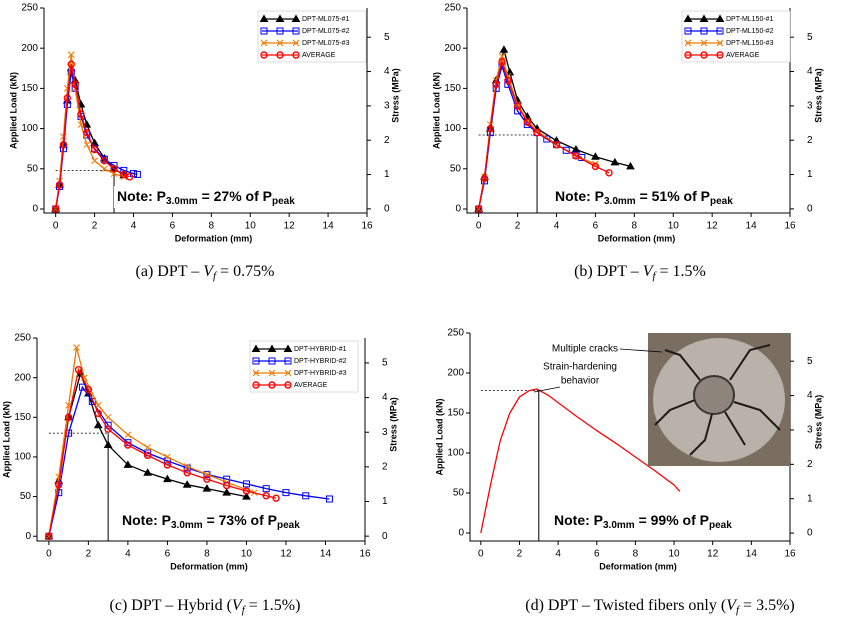 This screenshot has width=854, height=621. What do you see at coordinates (387, 71) in the screenshot?
I see `y2-tick-label: 4` at bounding box center [387, 71].